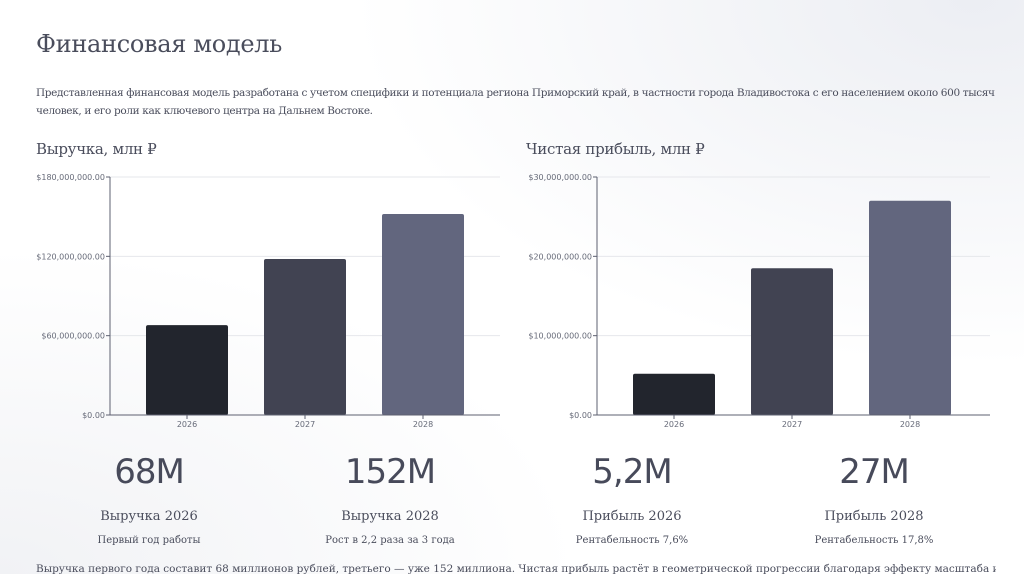 The height and width of the screenshot is (575, 1024). What do you see at coordinates (632, 472) in the screenshot?
I see `metric-value-profit-2026: 5,2M` at bounding box center [632, 472].